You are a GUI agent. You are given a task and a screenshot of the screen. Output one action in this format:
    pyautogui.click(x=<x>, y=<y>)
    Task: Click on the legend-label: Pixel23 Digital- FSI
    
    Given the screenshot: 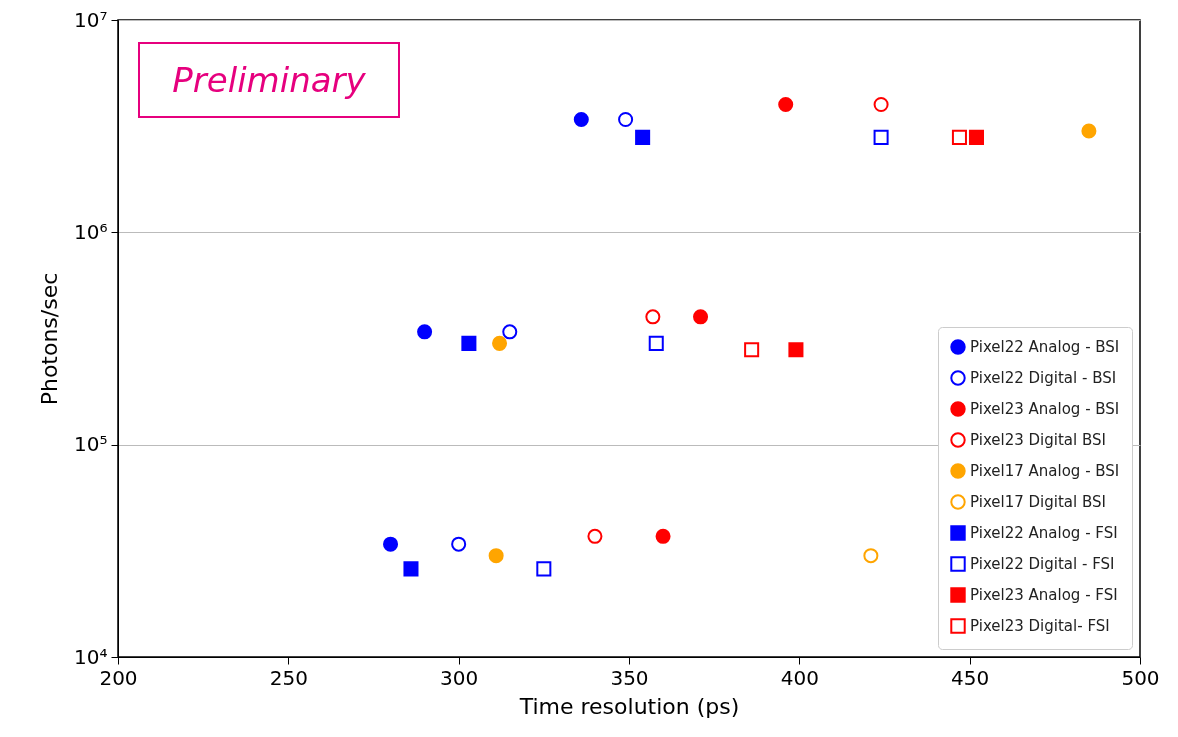 What is the action you would take?
    pyautogui.click(x=1040, y=626)
    